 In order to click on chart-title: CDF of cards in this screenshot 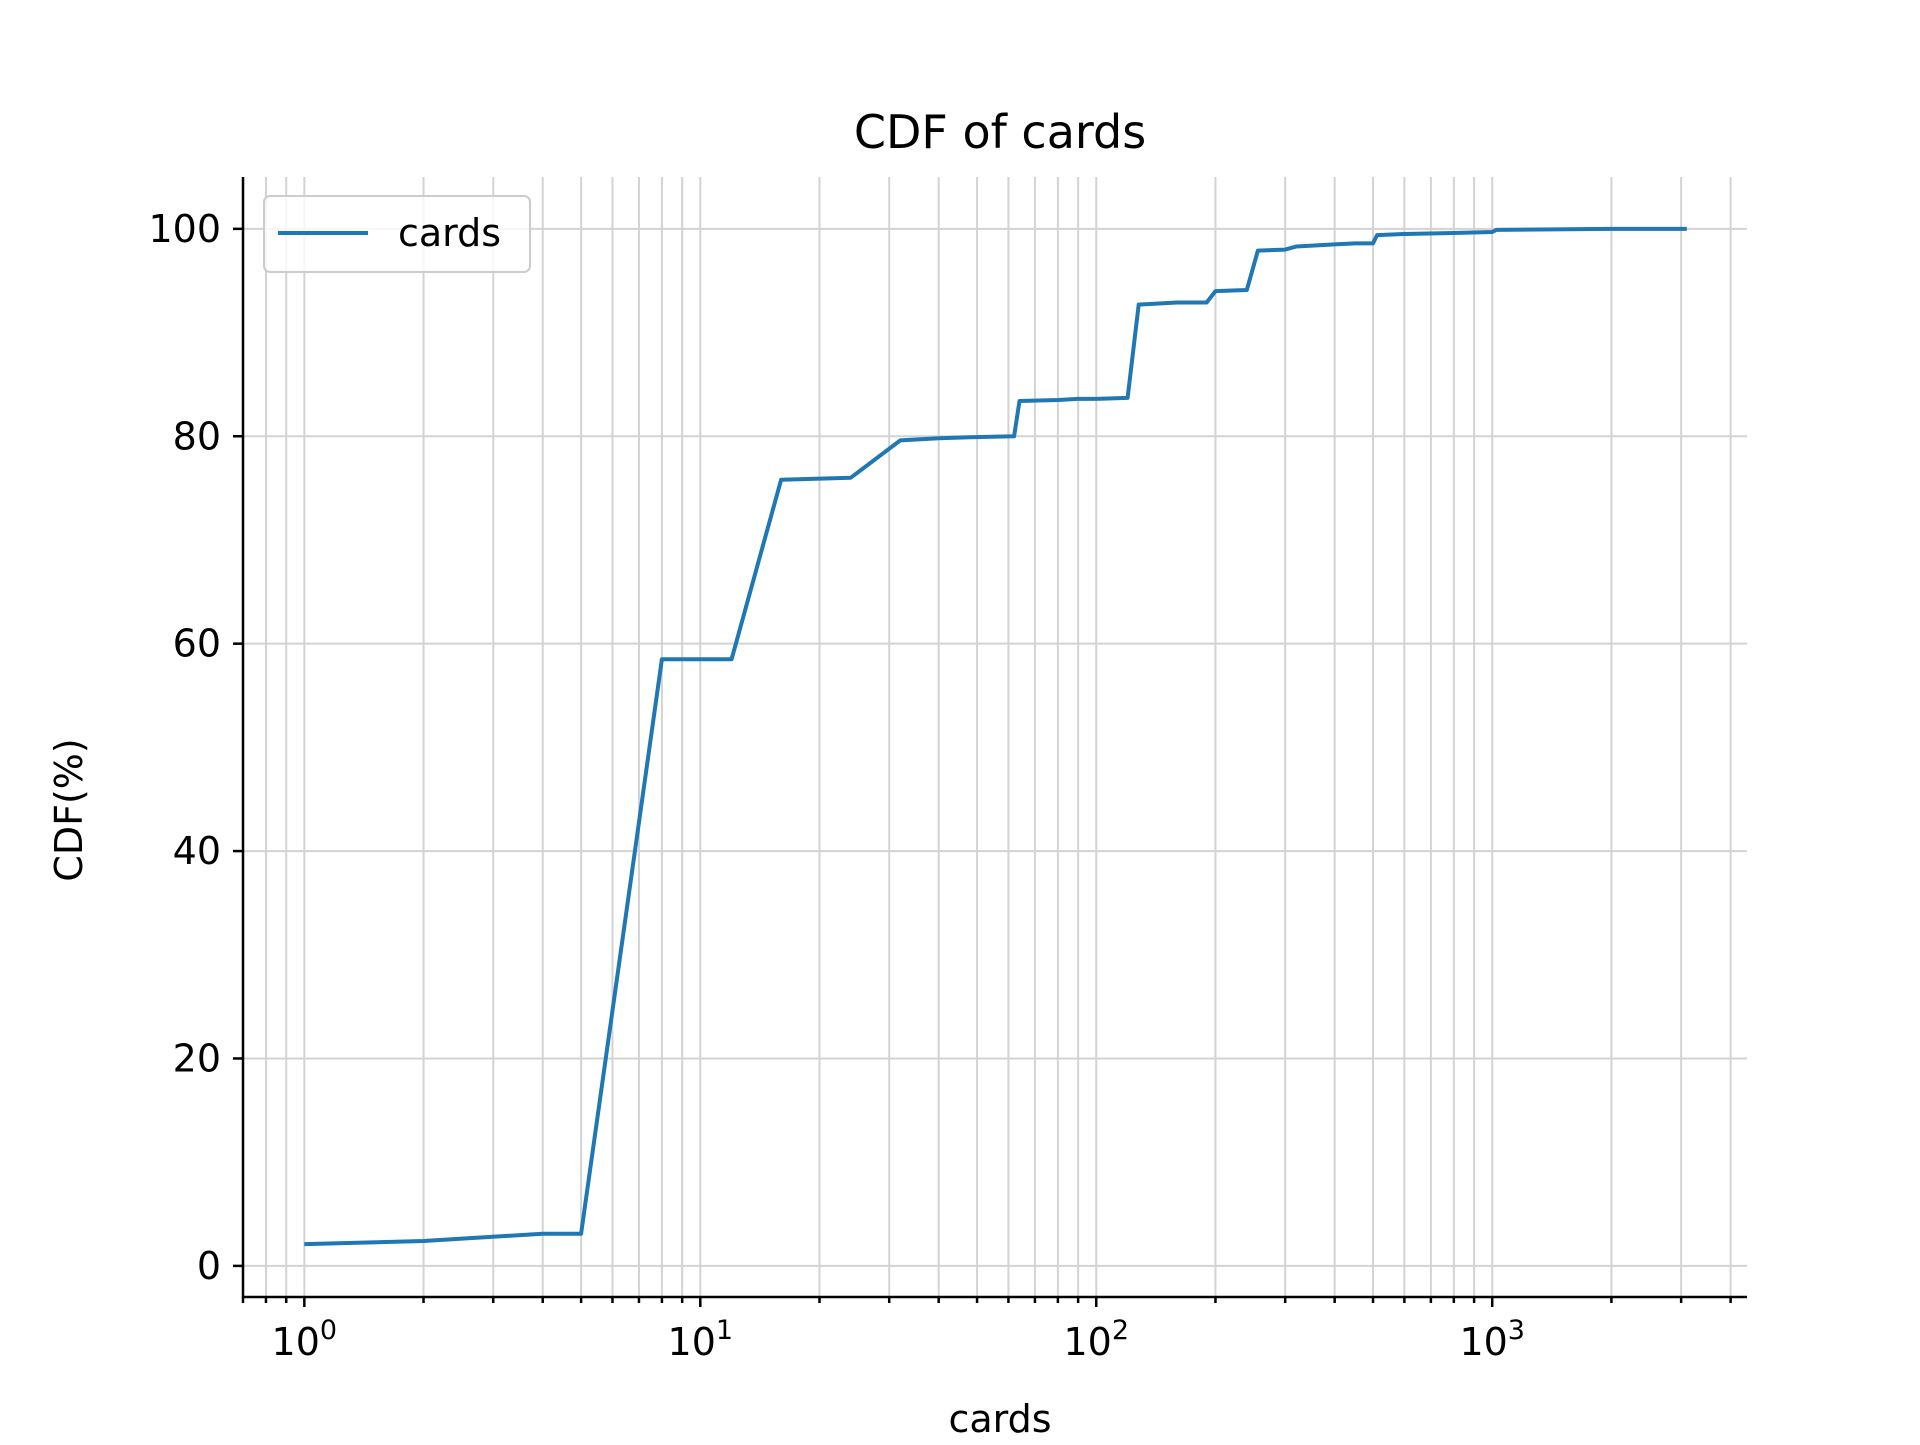, I will do `click(1000, 132)`.